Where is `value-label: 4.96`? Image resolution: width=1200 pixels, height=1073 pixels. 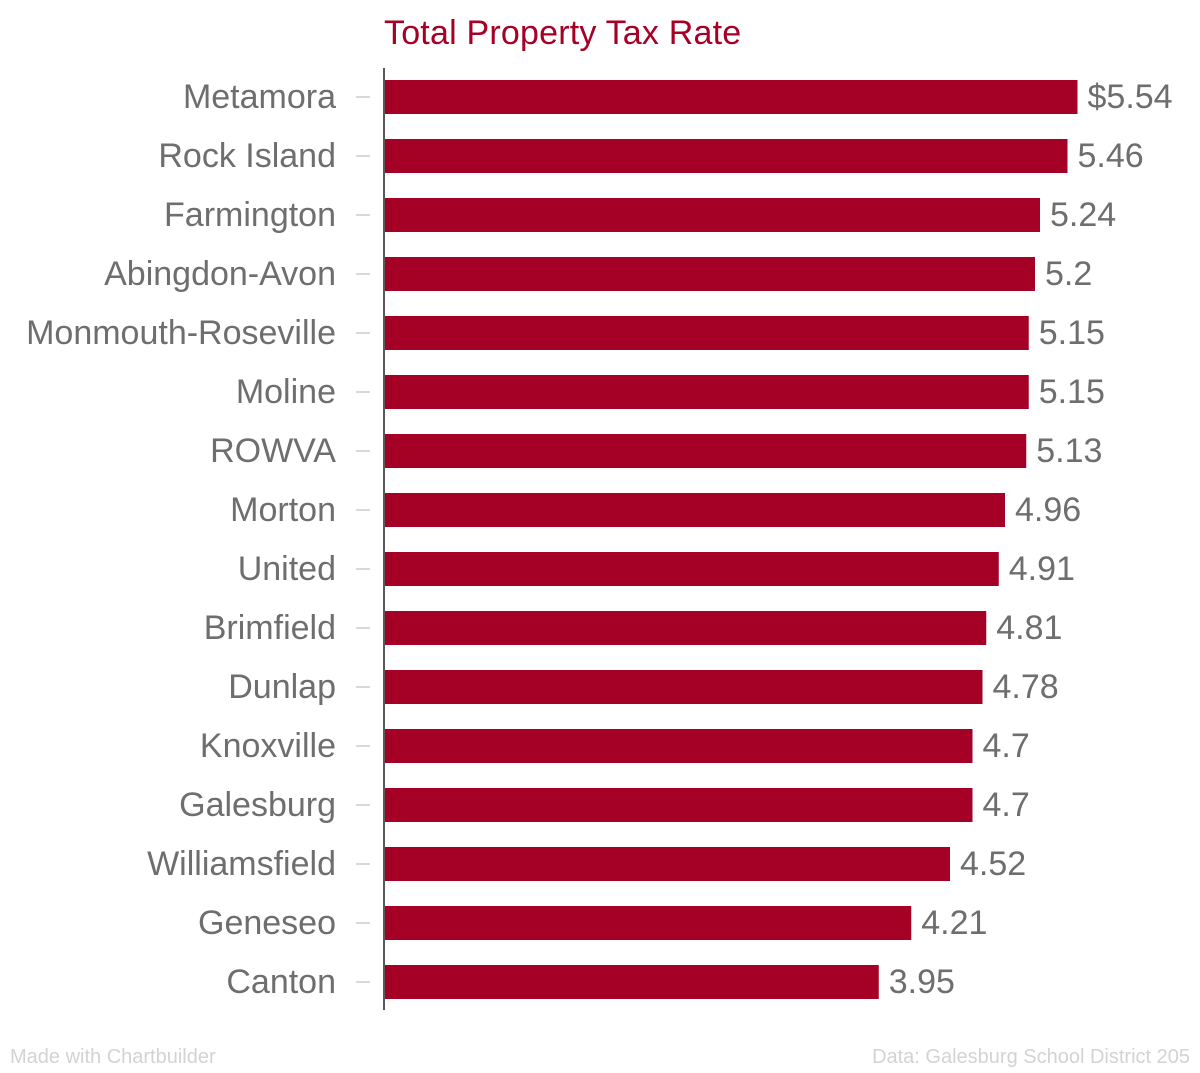
value-label: 4.96 is located at coordinates (1048, 510).